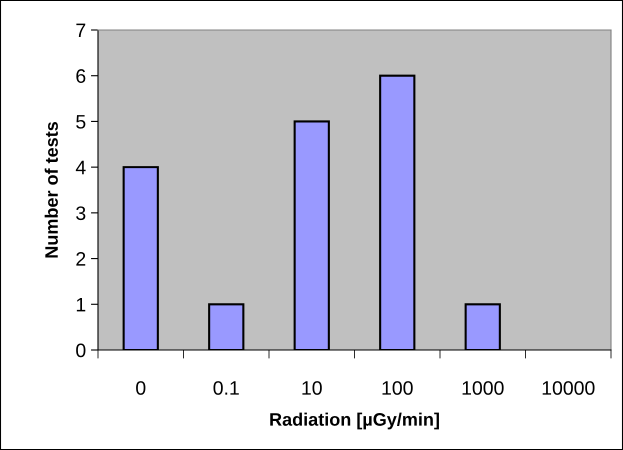  I want to click on y-tick-label: 2, so click(81, 259).